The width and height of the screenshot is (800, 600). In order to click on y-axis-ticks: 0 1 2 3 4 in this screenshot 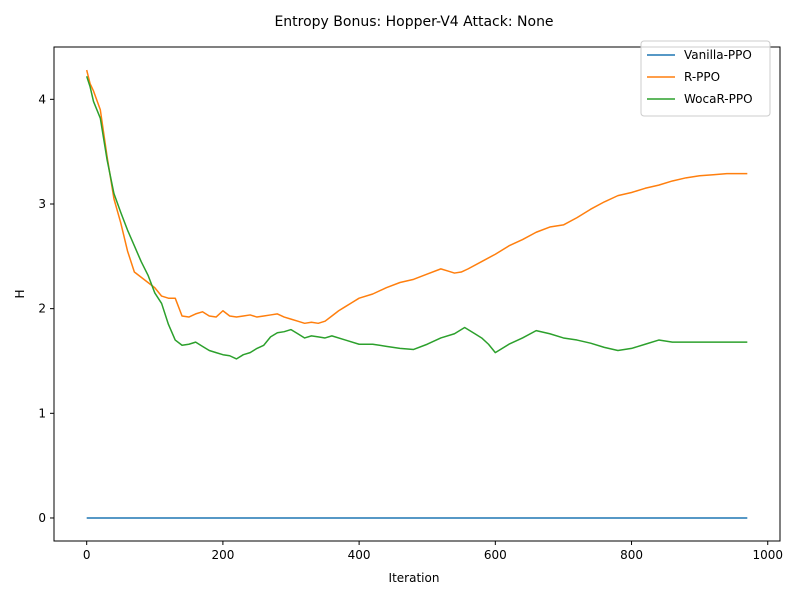, I will do `click(46, 308)`.